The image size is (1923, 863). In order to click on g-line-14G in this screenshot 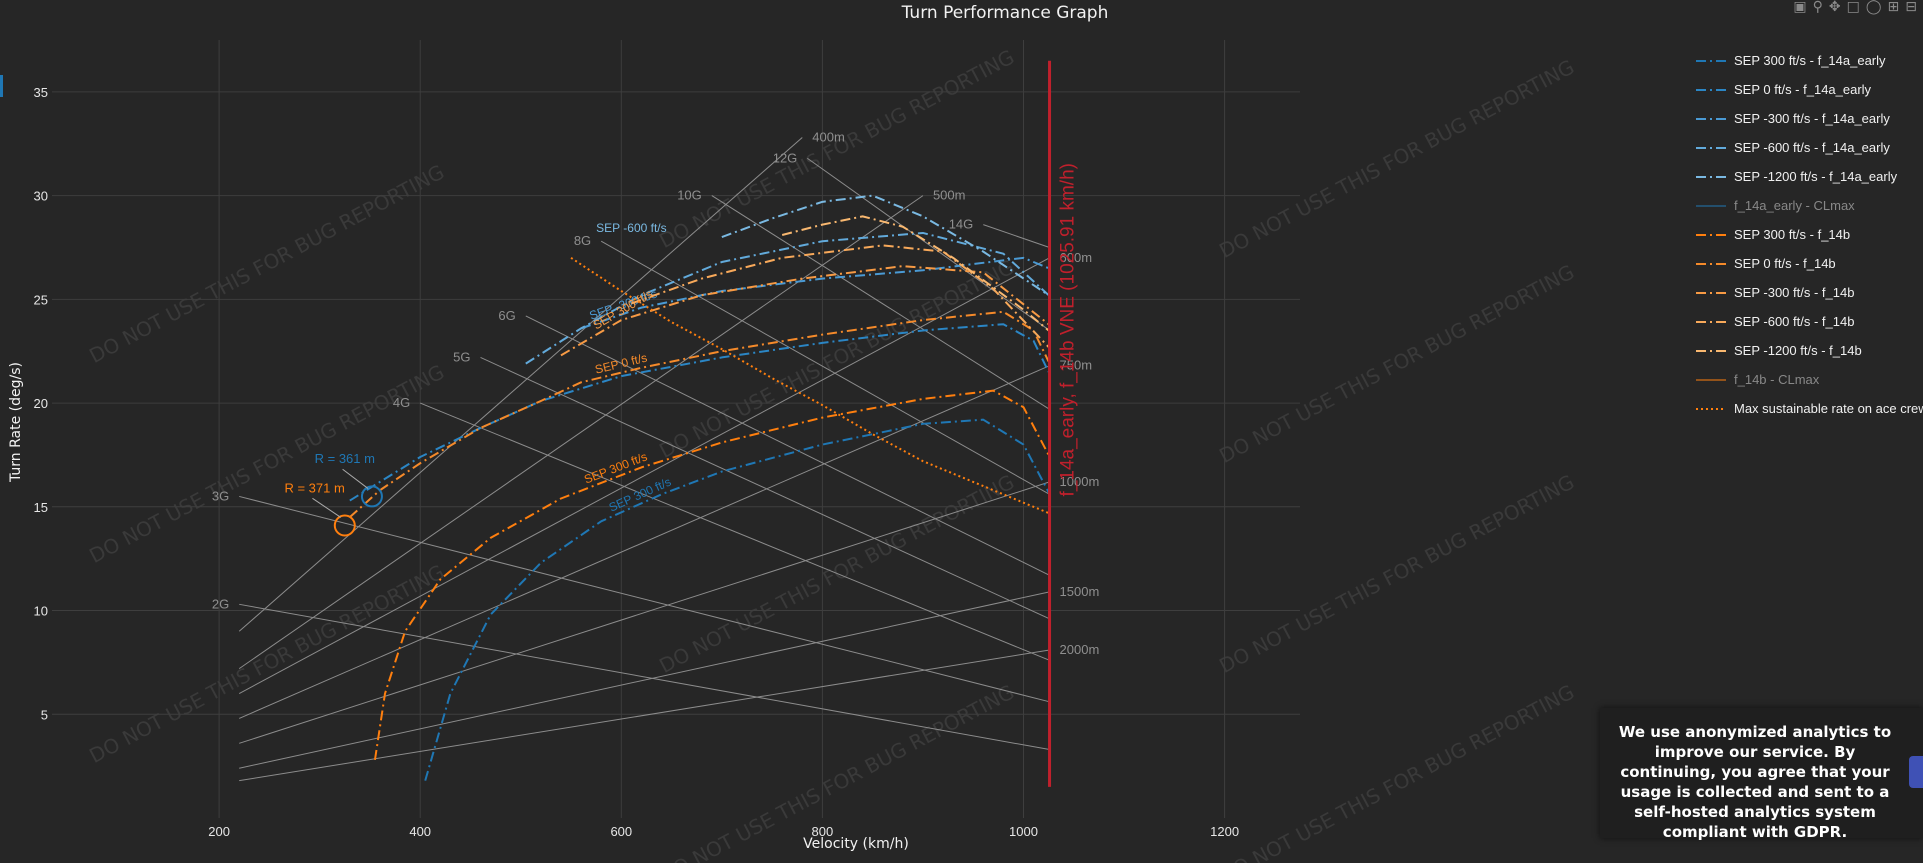, I will do `click(1016, 236)`.